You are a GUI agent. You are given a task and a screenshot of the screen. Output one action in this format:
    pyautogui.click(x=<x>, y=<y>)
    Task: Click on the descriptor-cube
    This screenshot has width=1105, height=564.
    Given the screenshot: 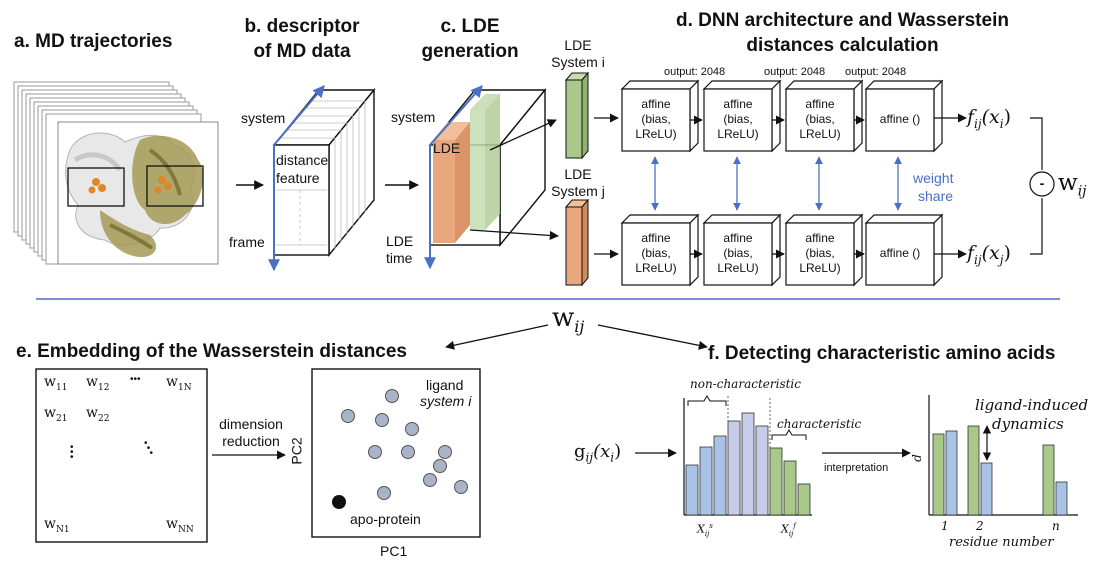 What is the action you would take?
    pyautogui.click(x=322, y=178)
    